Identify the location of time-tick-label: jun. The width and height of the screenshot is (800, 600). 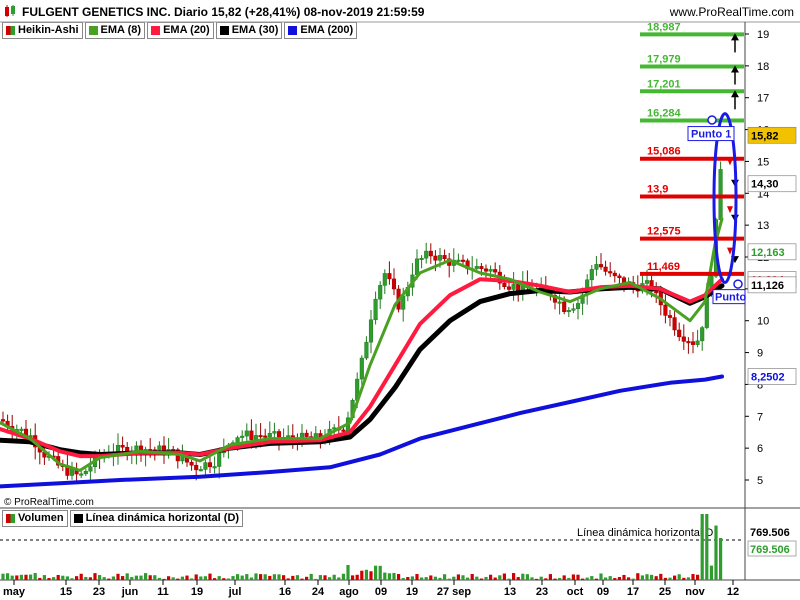
(130, 592).